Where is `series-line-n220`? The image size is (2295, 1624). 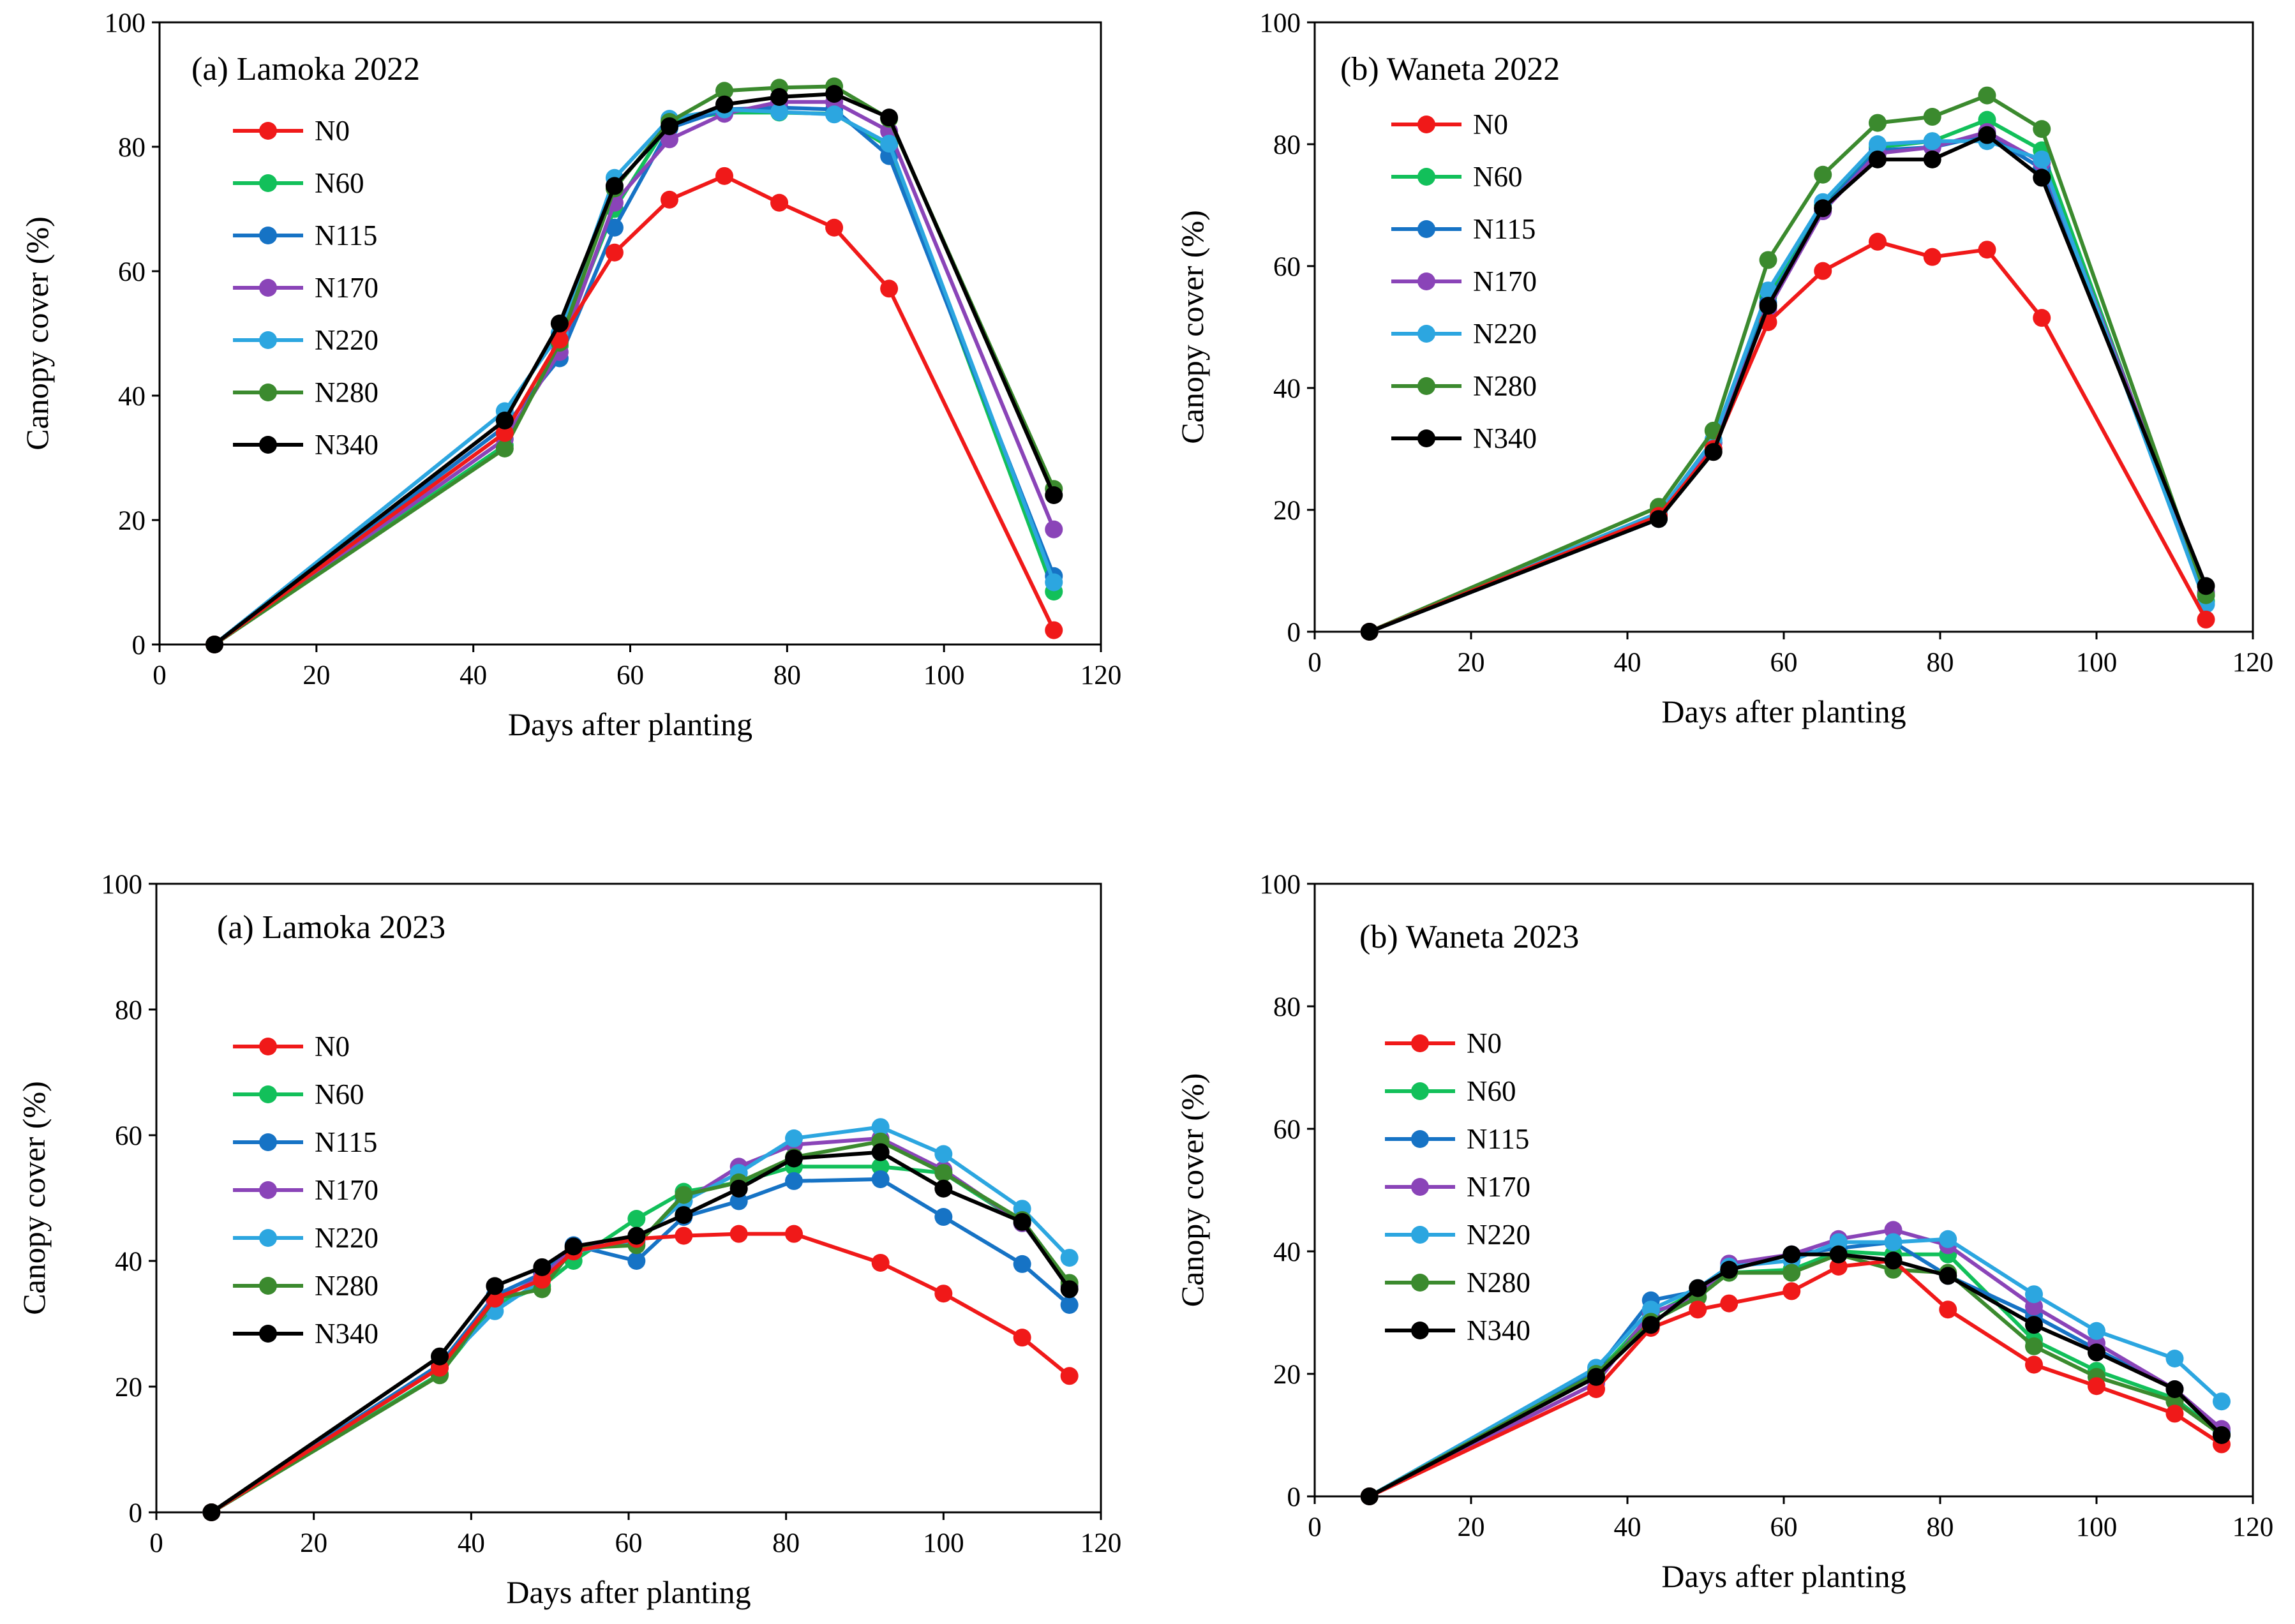 series-line-n220 is located at coordinates (1788, 387).